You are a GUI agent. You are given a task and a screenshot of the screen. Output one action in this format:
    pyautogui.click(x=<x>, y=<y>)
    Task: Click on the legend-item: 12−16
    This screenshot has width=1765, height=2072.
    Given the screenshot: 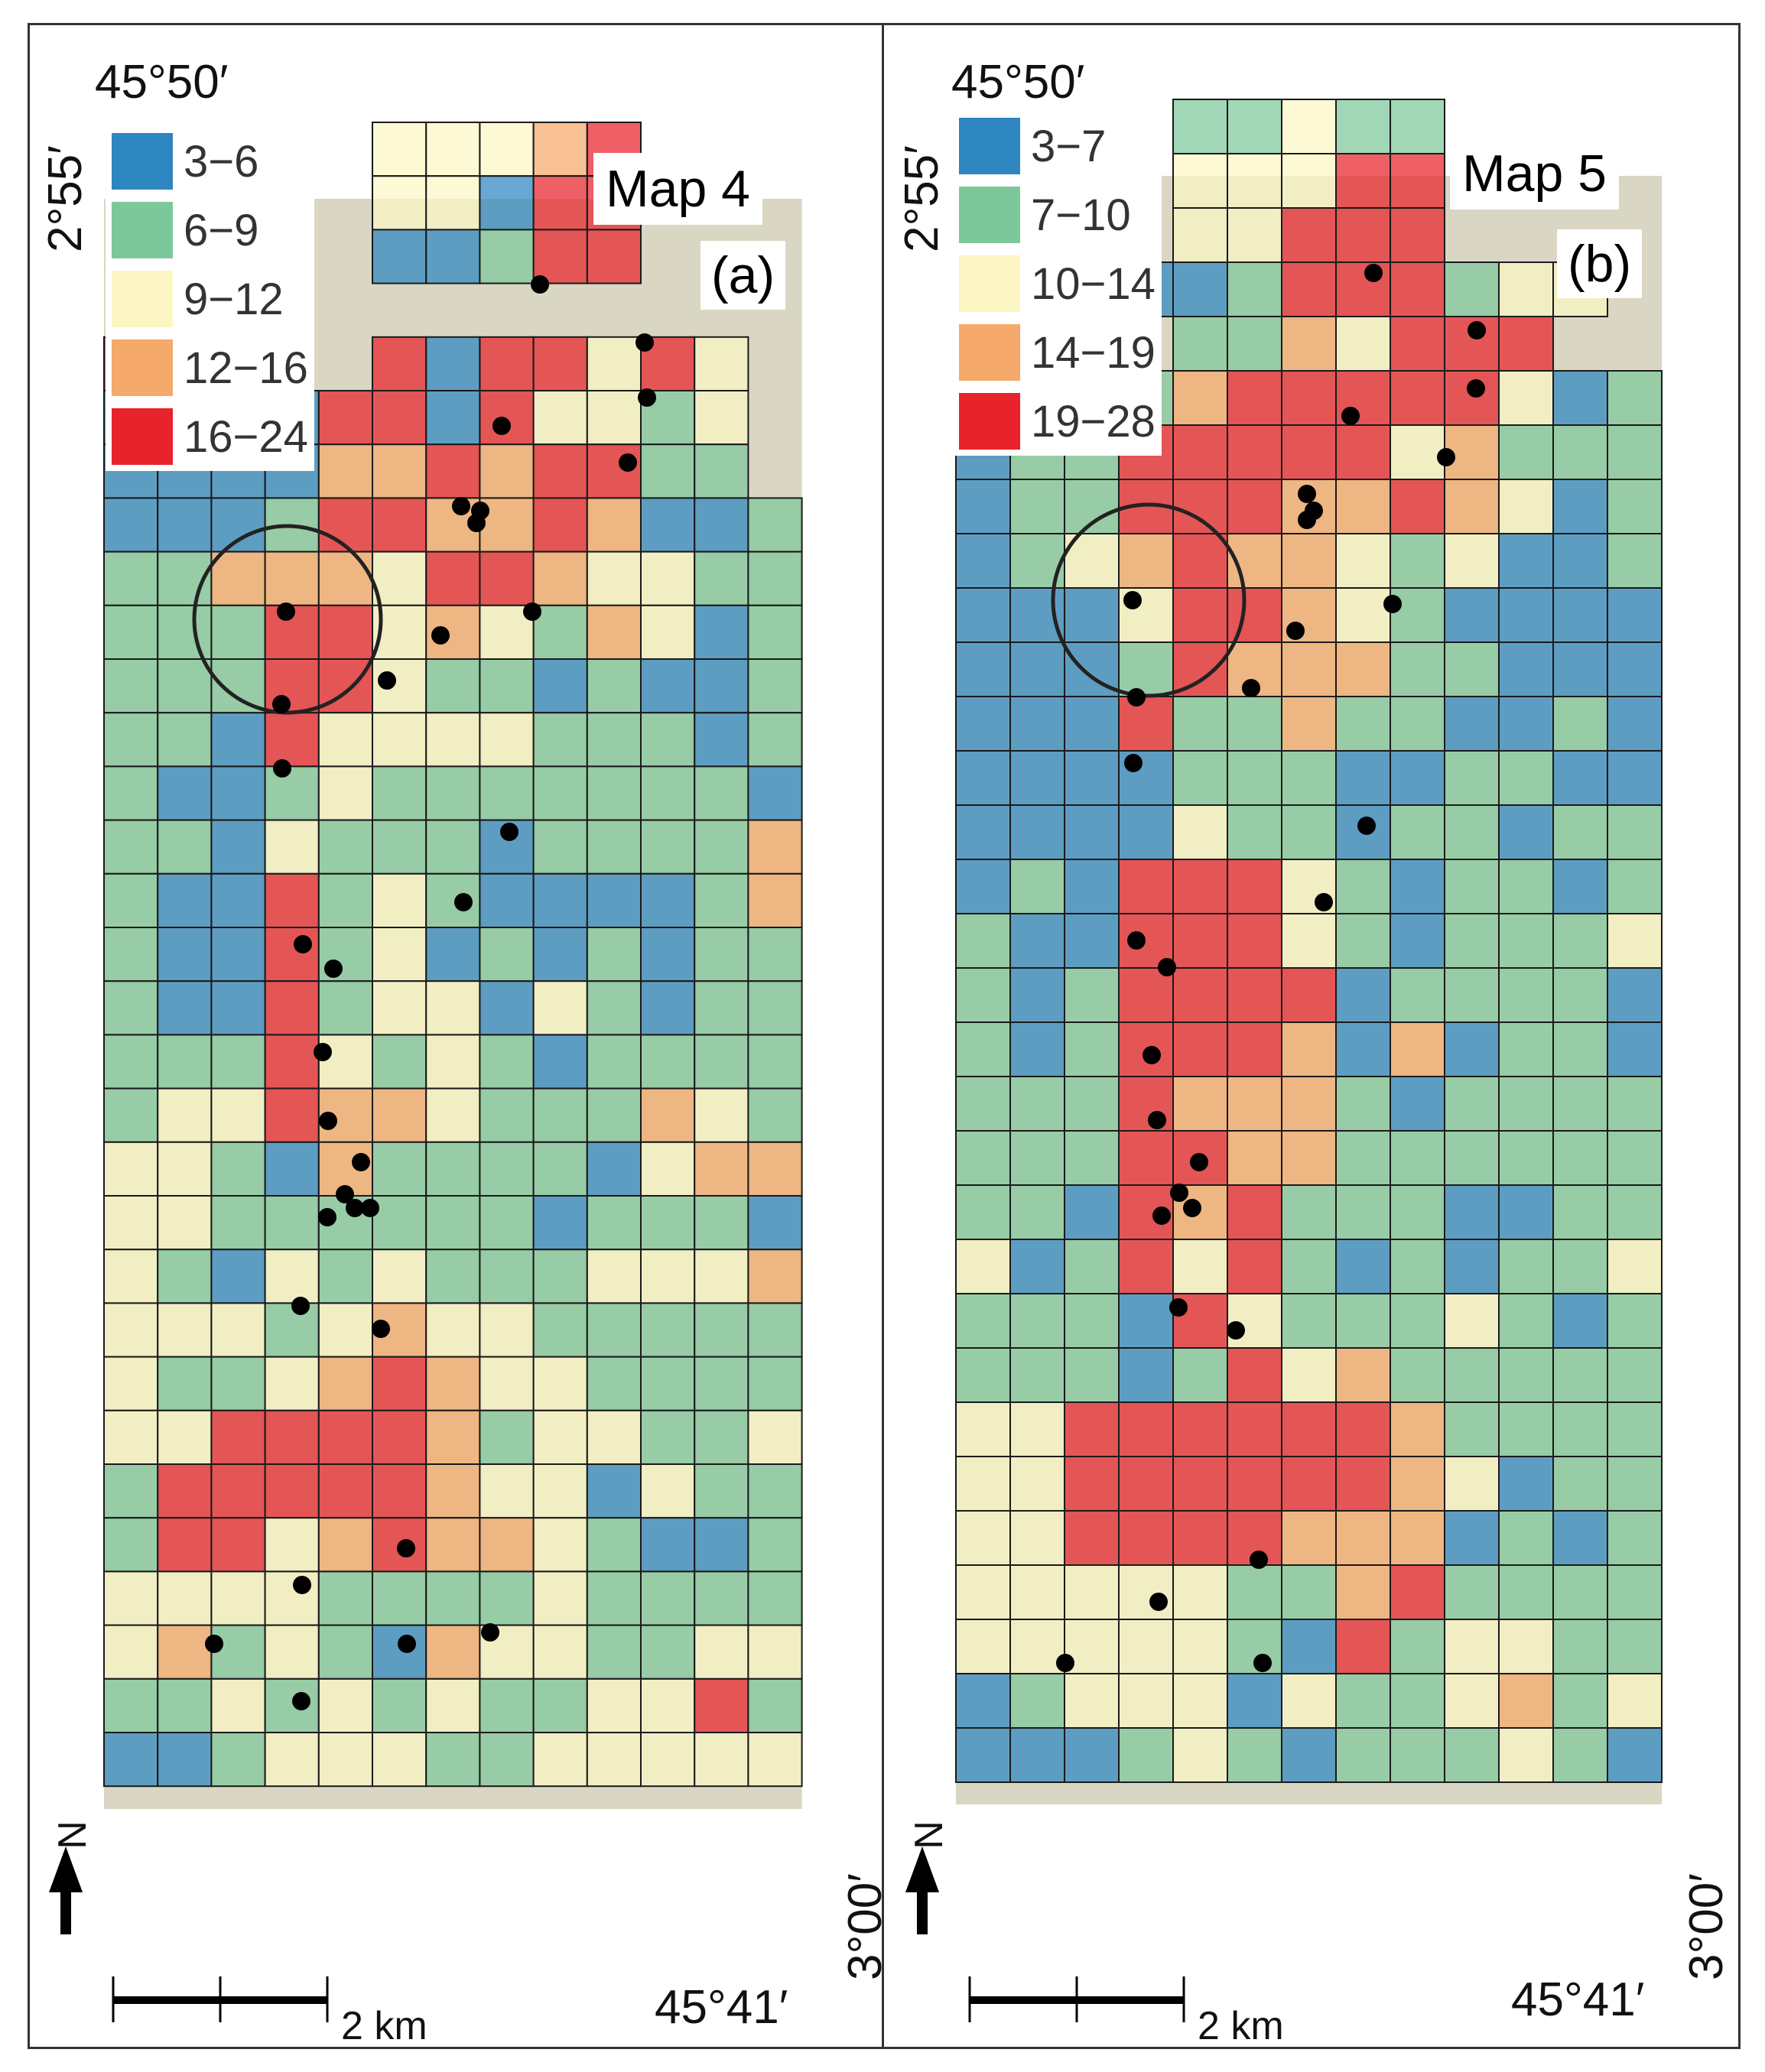 What is the action you would take?
    pyautogui.click(x=210, y=367)
    